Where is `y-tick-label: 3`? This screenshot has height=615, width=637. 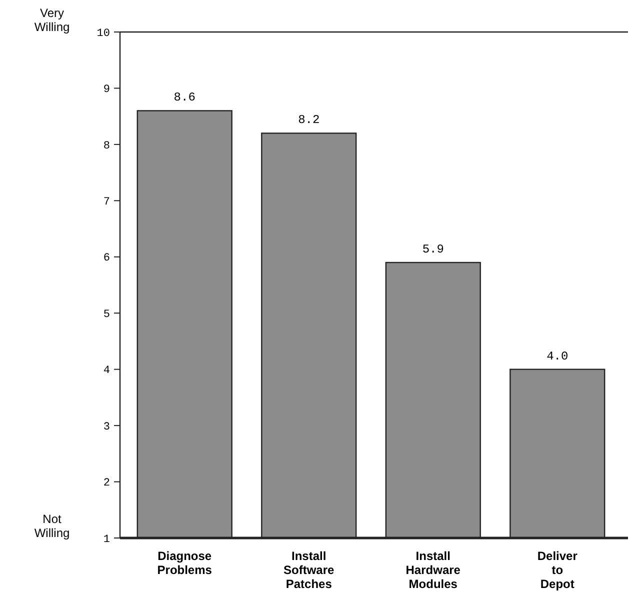
y-tick-label: 3 is located at coordinates (106, 427).